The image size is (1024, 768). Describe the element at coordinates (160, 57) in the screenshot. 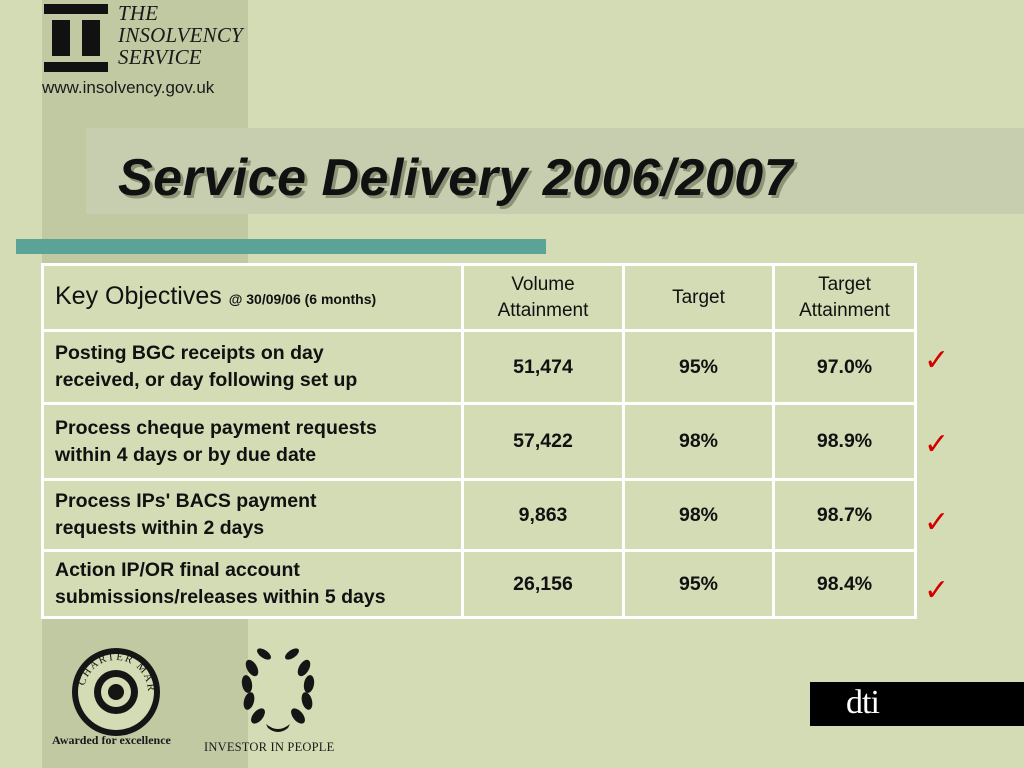

I see `logo-line-3: SERVICE` at that location.